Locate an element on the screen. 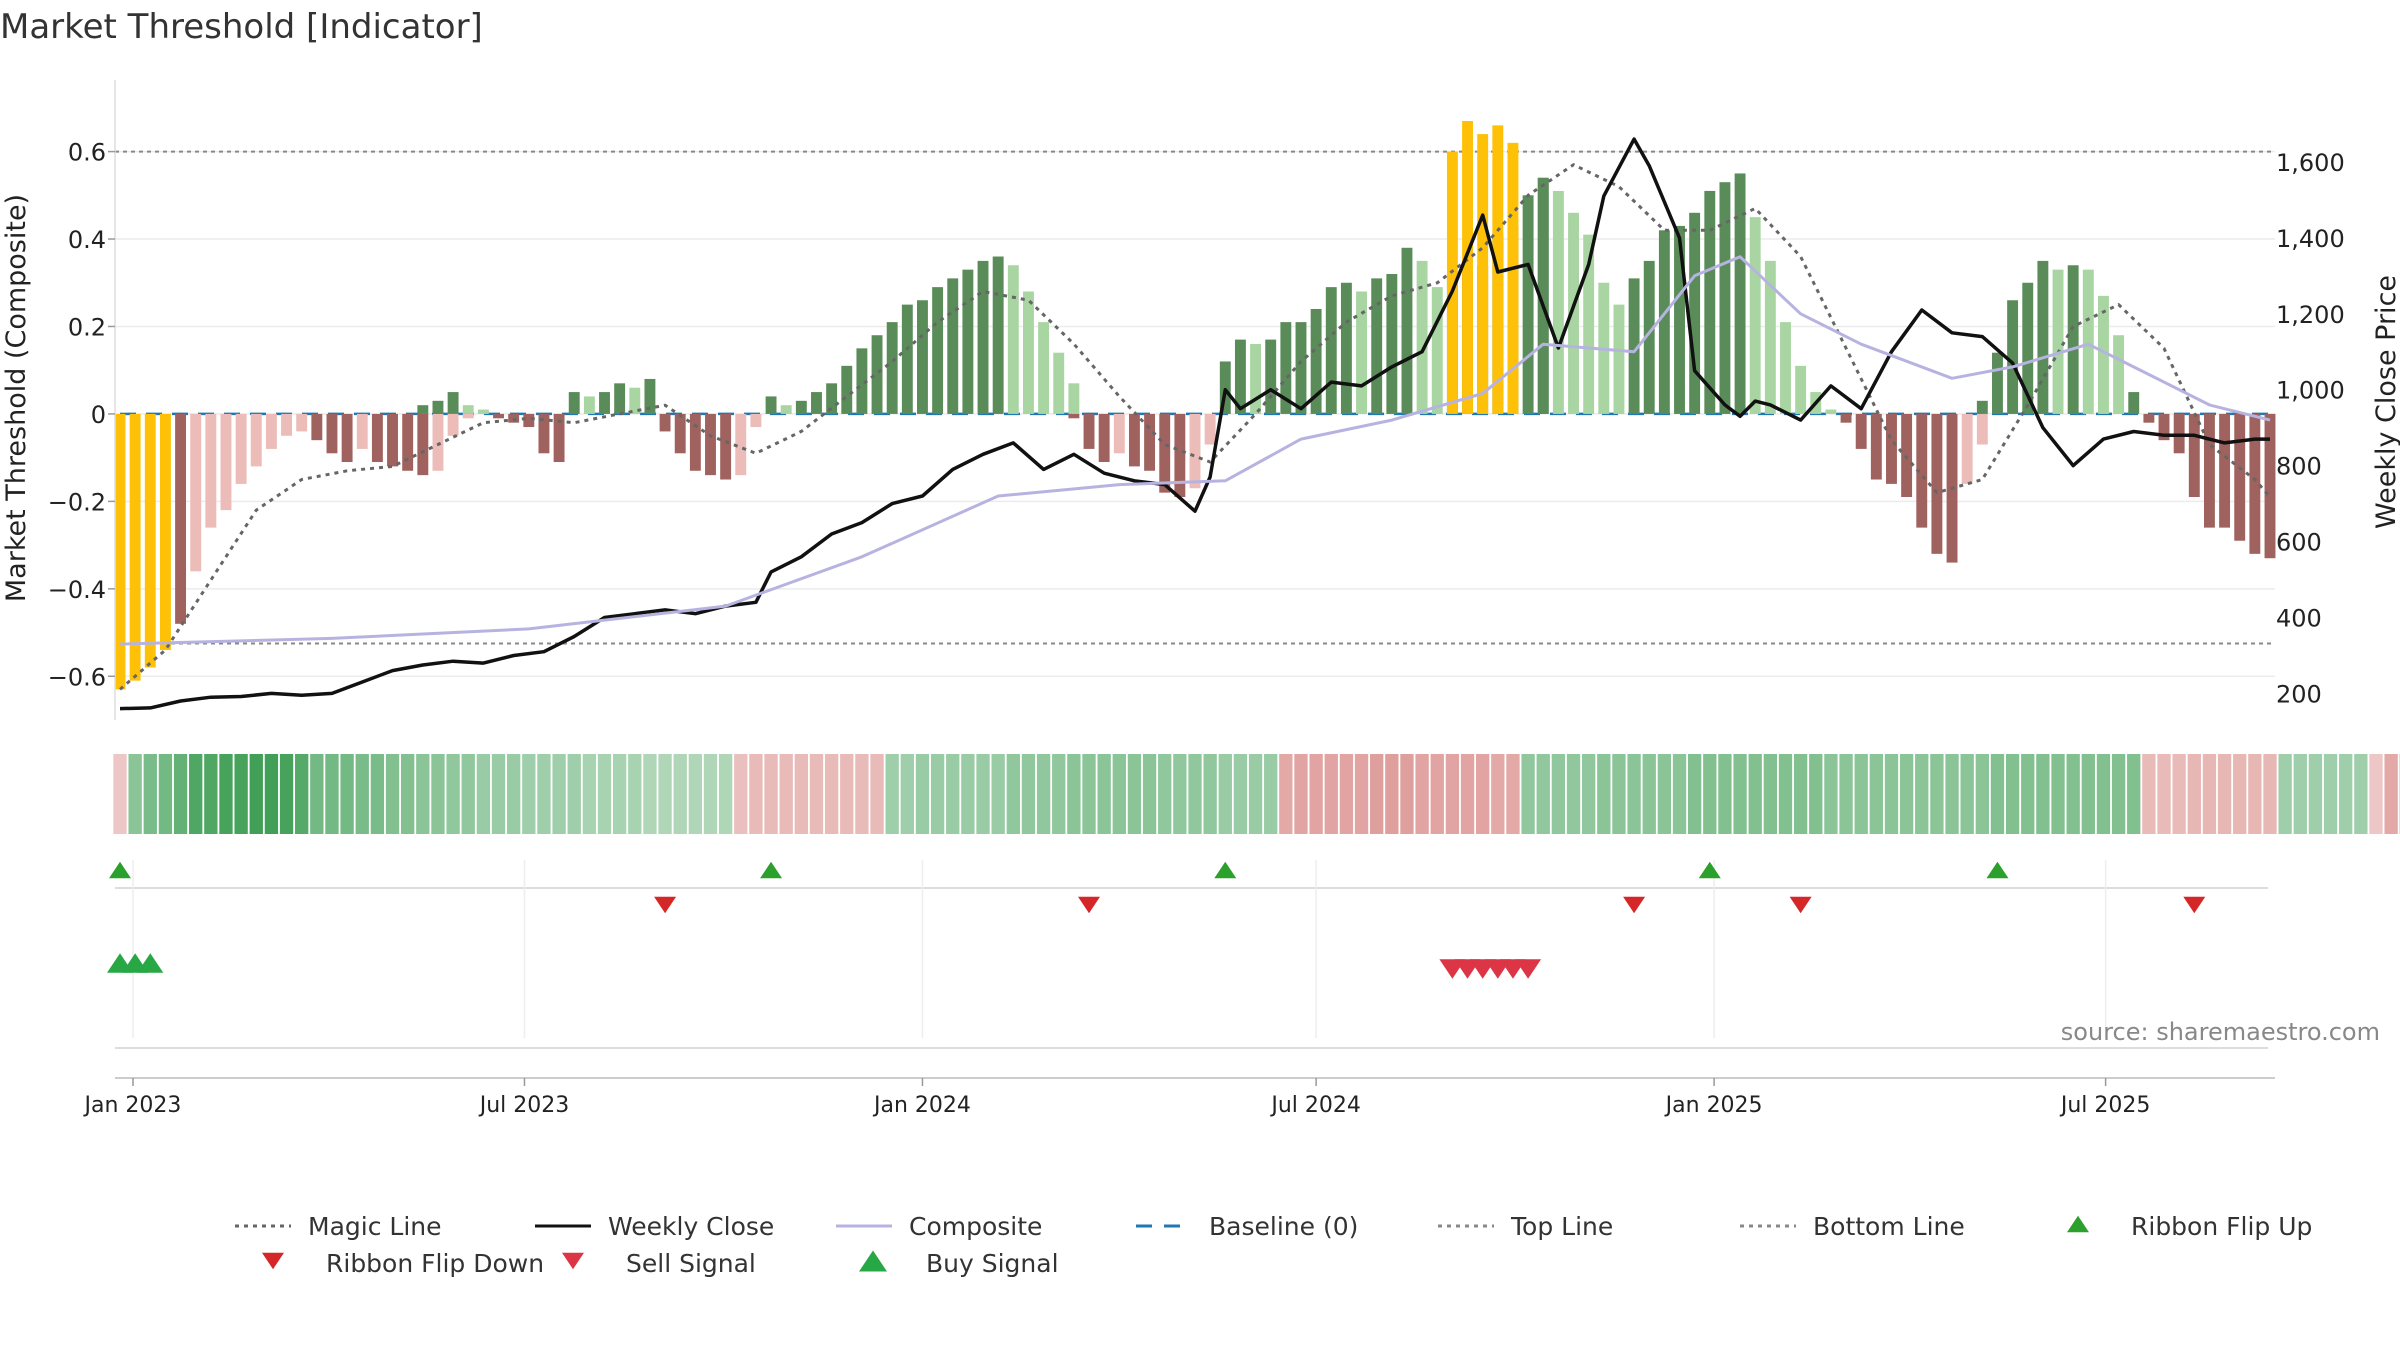  y-tick-label: 0.2 is located at coordinates (87, 327).